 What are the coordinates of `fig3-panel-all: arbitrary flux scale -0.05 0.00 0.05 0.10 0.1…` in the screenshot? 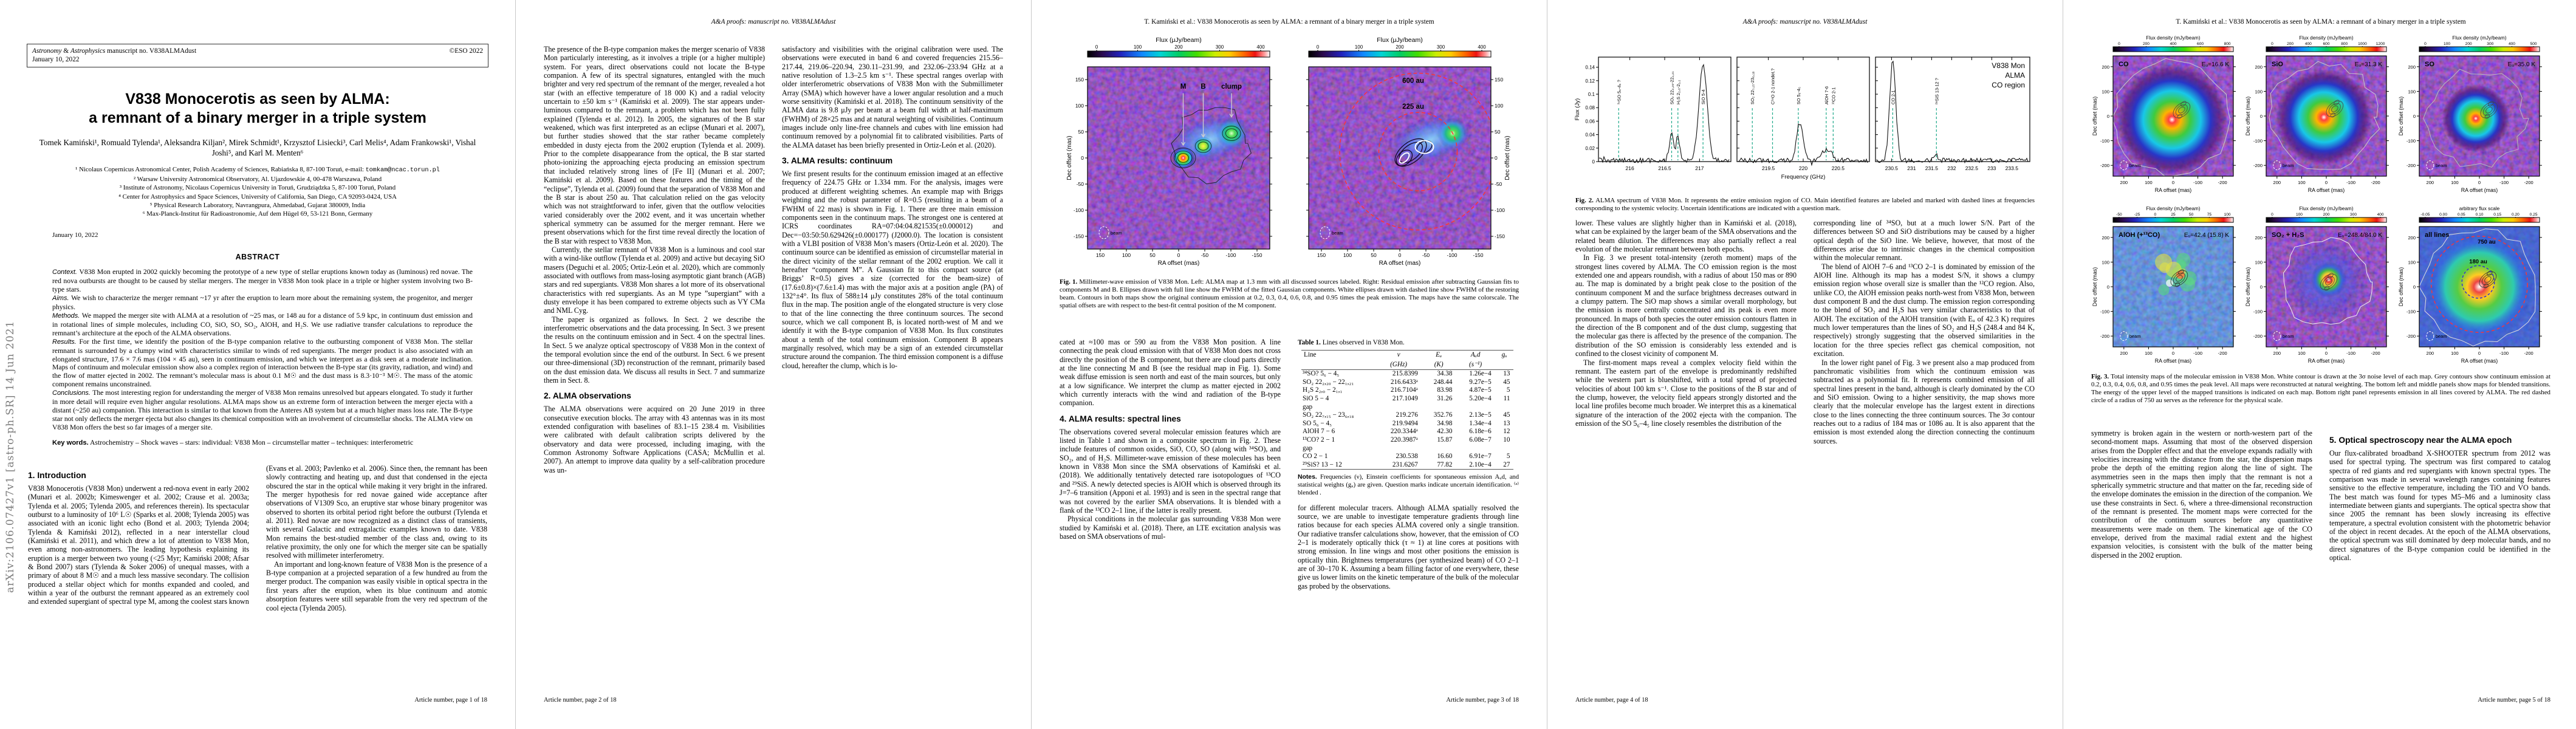 It's located at (2470, 285).